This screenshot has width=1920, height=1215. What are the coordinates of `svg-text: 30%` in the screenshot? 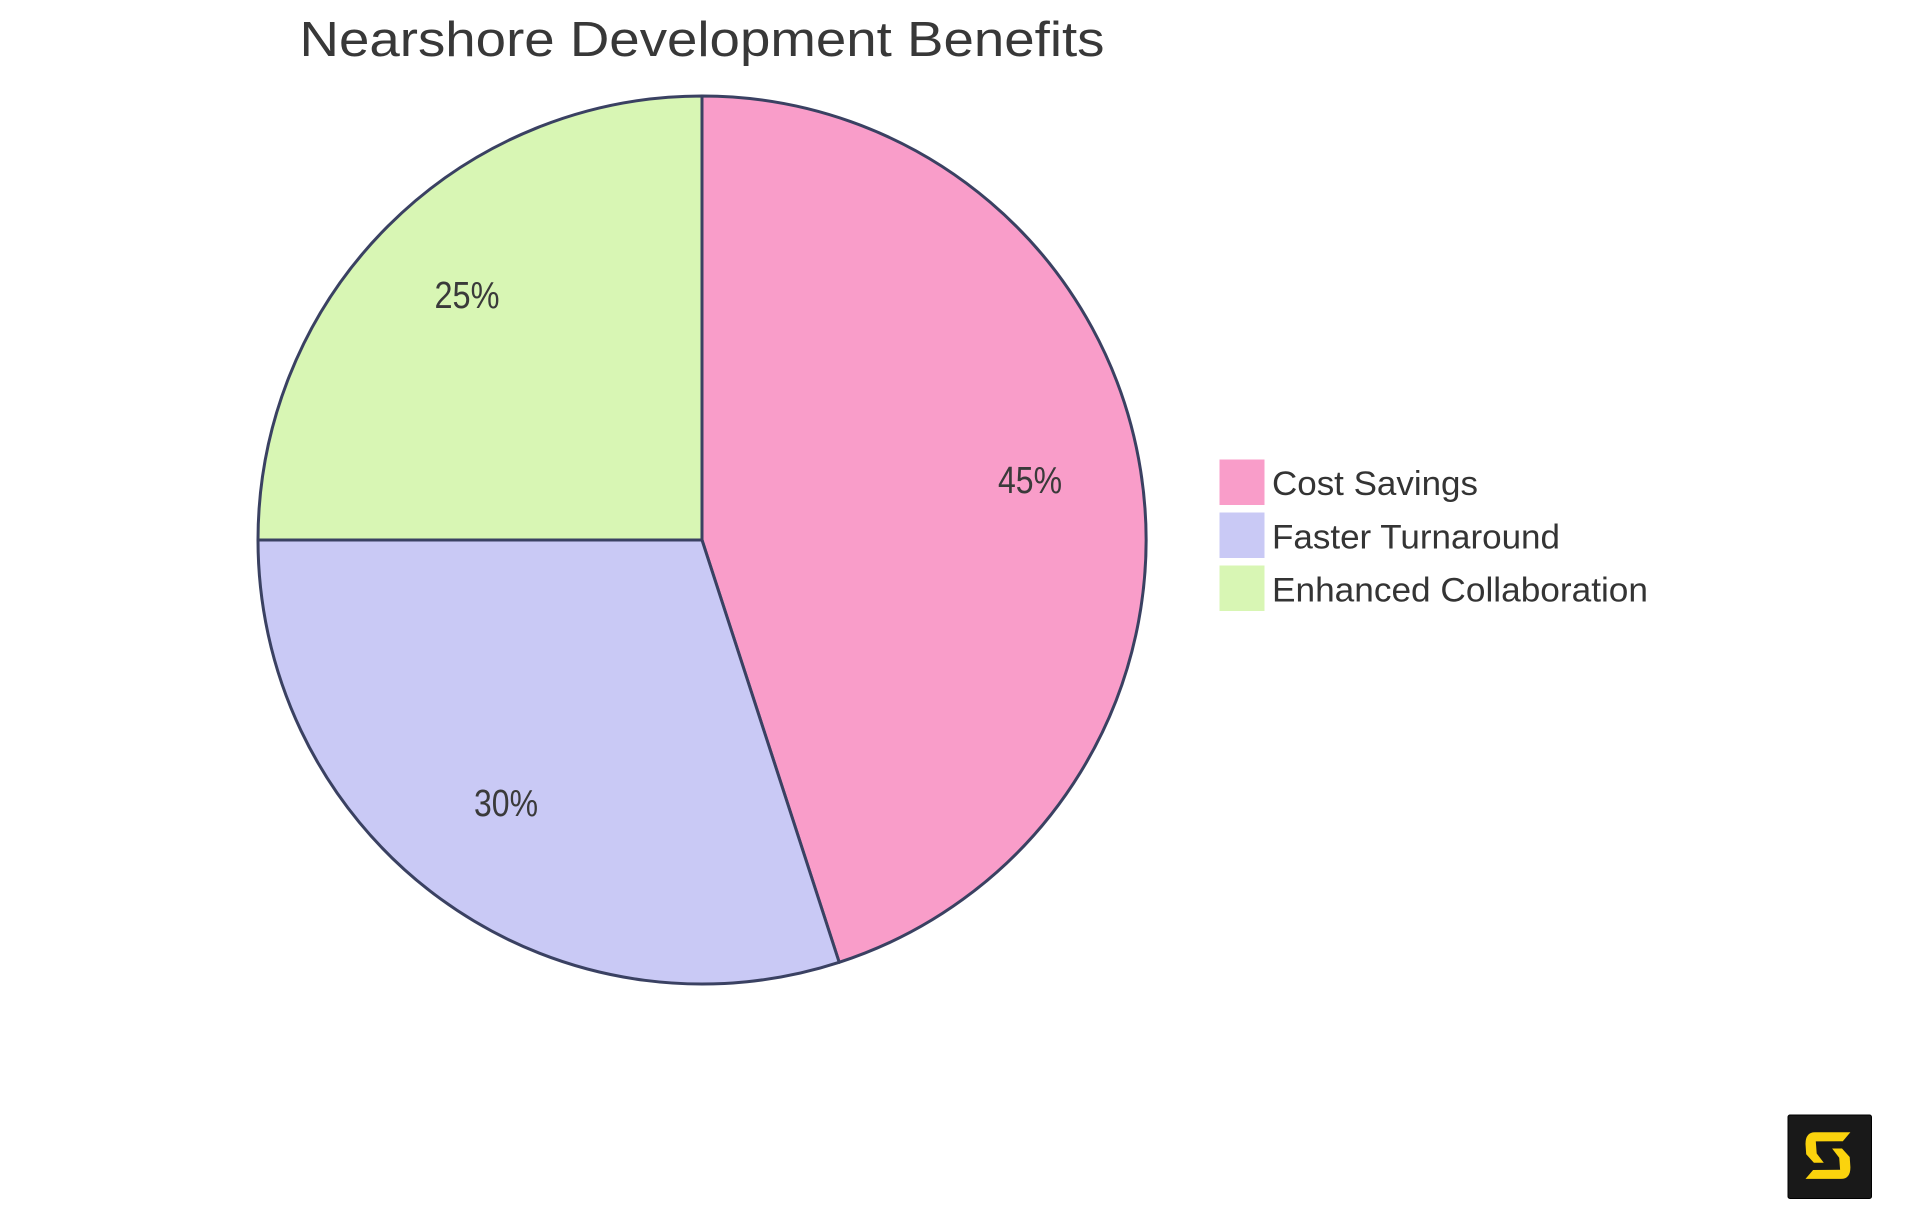 It's located at (506, 804).